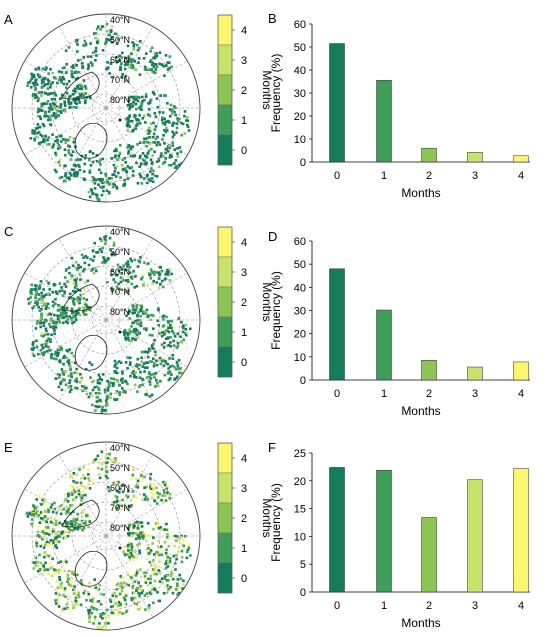 The height and width of the screenshot is (637, 550). Describe the element at coordinates (225, 458) in the screenshot. I see `colorbar-segment` at that location.